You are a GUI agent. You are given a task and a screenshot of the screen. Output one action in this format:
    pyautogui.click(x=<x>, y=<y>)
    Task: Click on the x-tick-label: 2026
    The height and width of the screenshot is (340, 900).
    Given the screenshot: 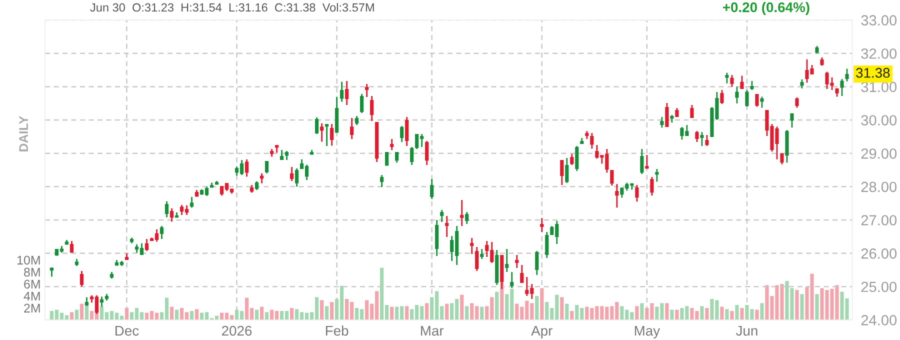 What is the action you would take?
    pyautogui.click(x=237, y=331)
    